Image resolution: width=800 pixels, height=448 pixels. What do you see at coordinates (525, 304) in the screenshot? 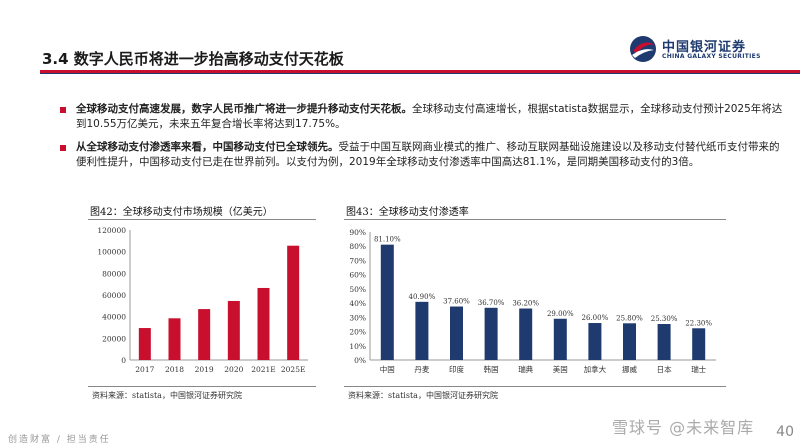
I see `data-label: 36.20%` at bounding box center [525, 304].